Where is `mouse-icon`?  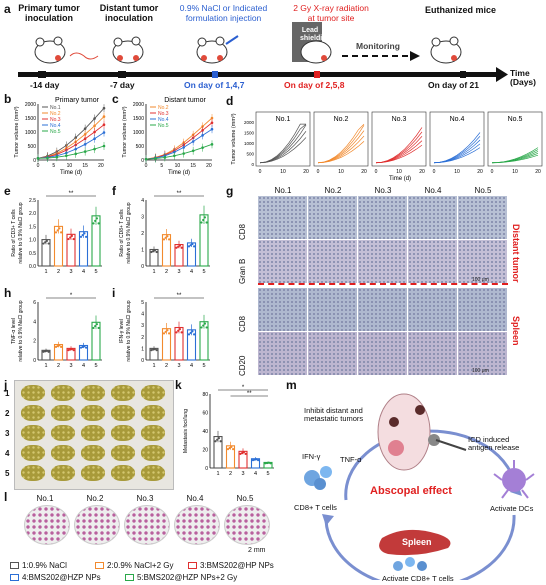
mouse-icon is located at coordinates (446, 50).